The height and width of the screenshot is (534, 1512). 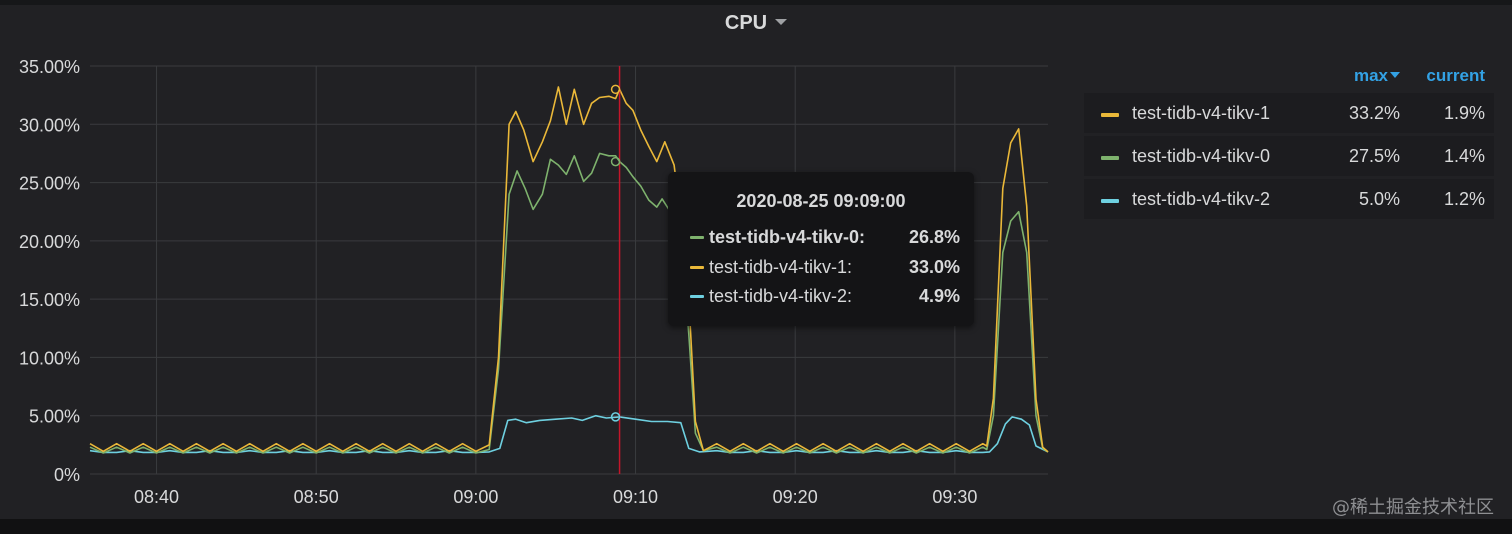 What do you see at coordinates (54, 417) in the screenshot?
I see `y-tick-label: 5.00%` at bounding box center [54, 417].